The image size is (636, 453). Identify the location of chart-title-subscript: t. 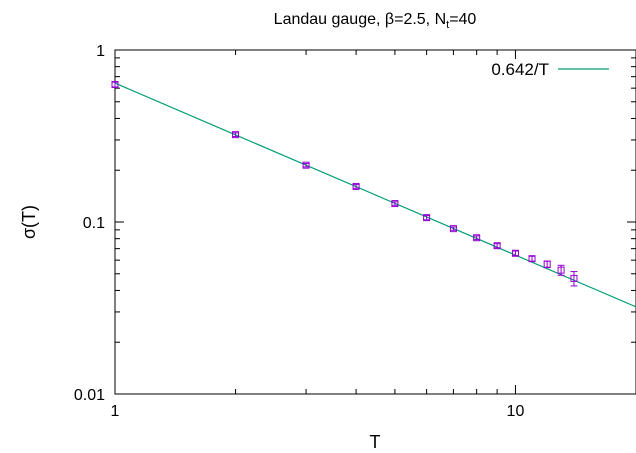
(447, 25).